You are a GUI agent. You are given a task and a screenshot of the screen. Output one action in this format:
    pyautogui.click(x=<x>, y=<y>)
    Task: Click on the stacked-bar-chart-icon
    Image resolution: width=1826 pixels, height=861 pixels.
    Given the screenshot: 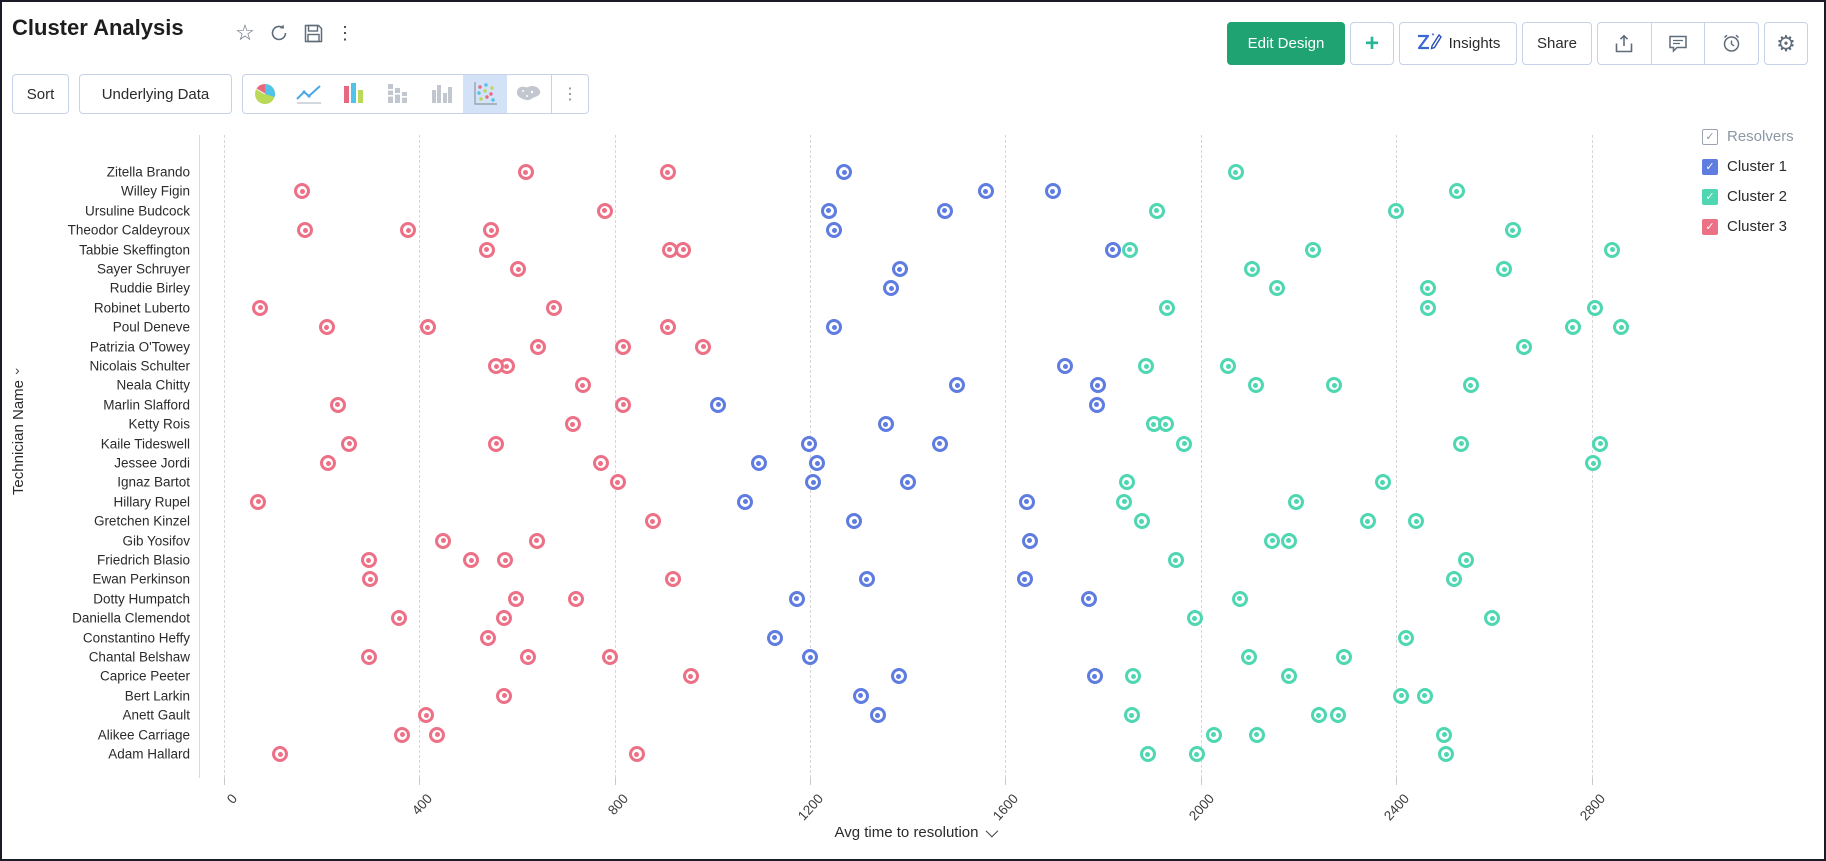 What is the action you would take?
    pyautogui.click(x=397, y=94)
    